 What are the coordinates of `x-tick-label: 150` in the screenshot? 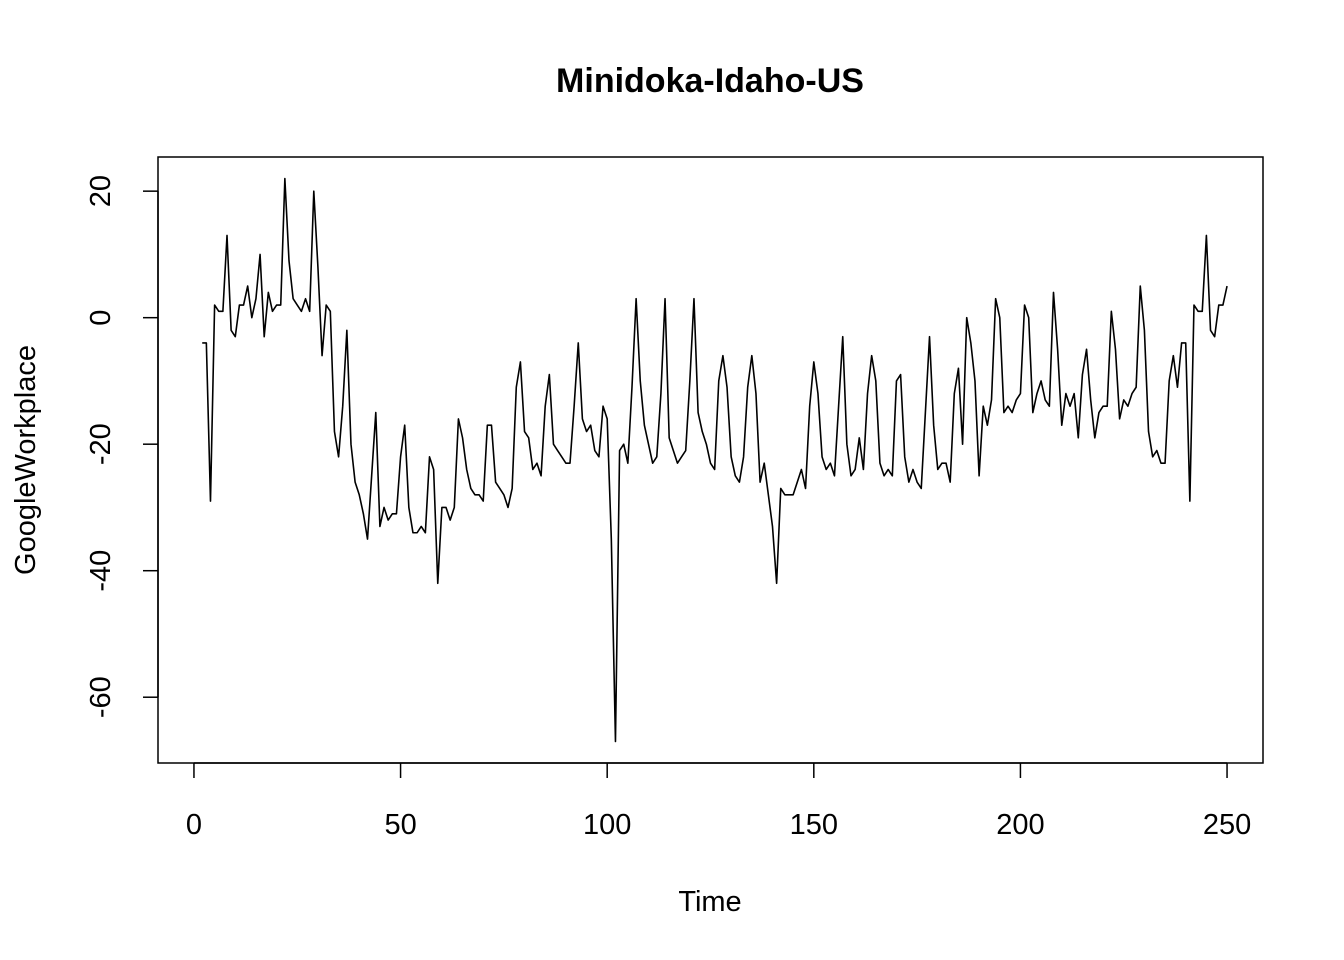 It's located at (814, 825).